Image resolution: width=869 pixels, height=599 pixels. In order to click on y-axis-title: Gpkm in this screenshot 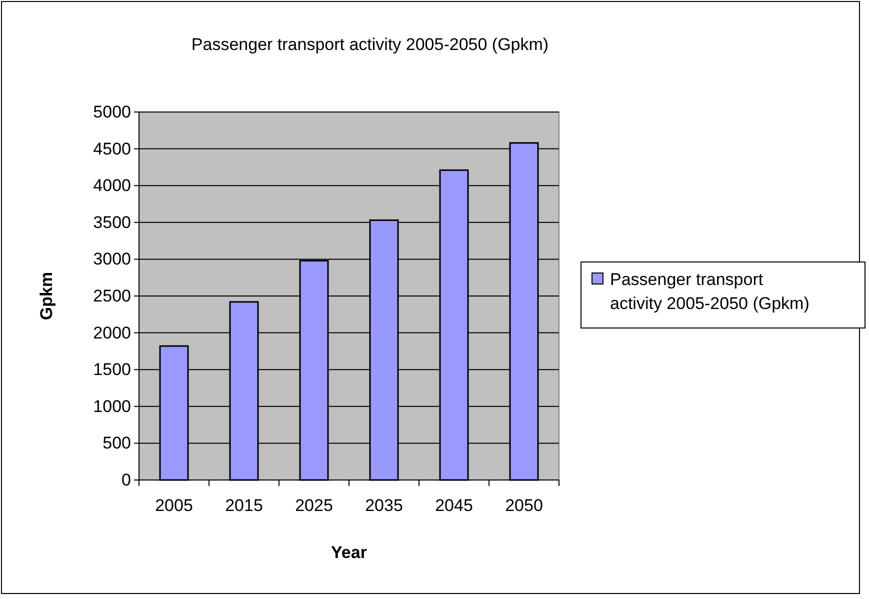, I will do `click(46, 296)`.